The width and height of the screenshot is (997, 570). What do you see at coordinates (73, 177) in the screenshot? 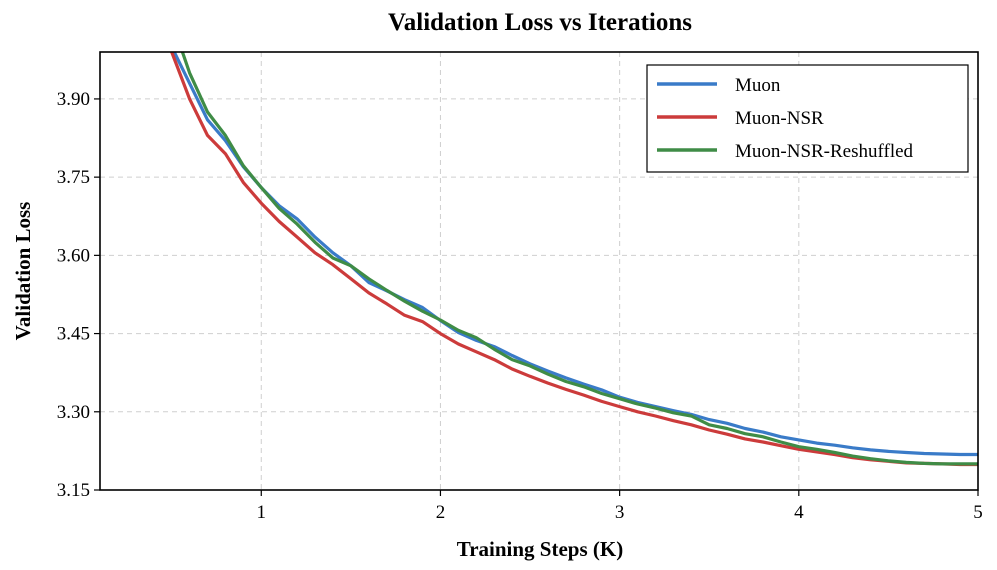
I see `y-tick-label: 3.75` at bounding box center [73, 177].